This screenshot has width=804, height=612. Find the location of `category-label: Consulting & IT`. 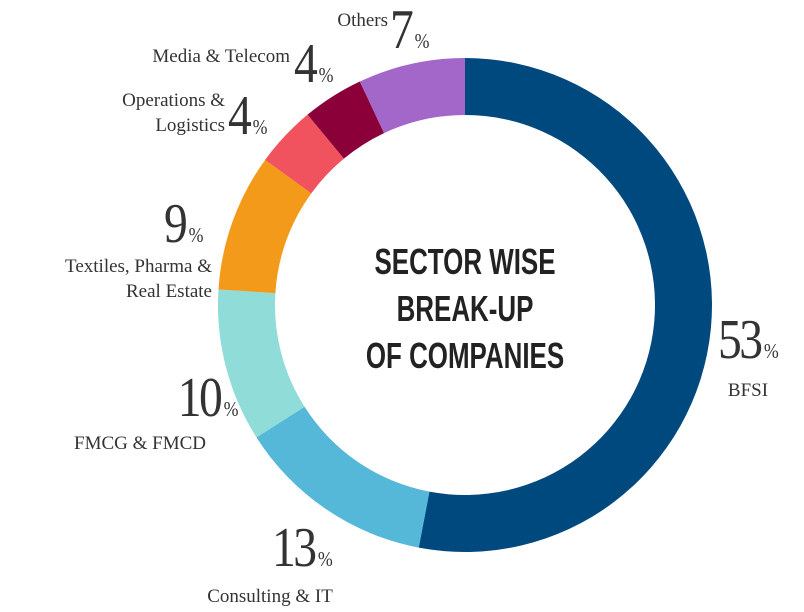

category-label: Consulting & IT is located at coordinates (270, 596).